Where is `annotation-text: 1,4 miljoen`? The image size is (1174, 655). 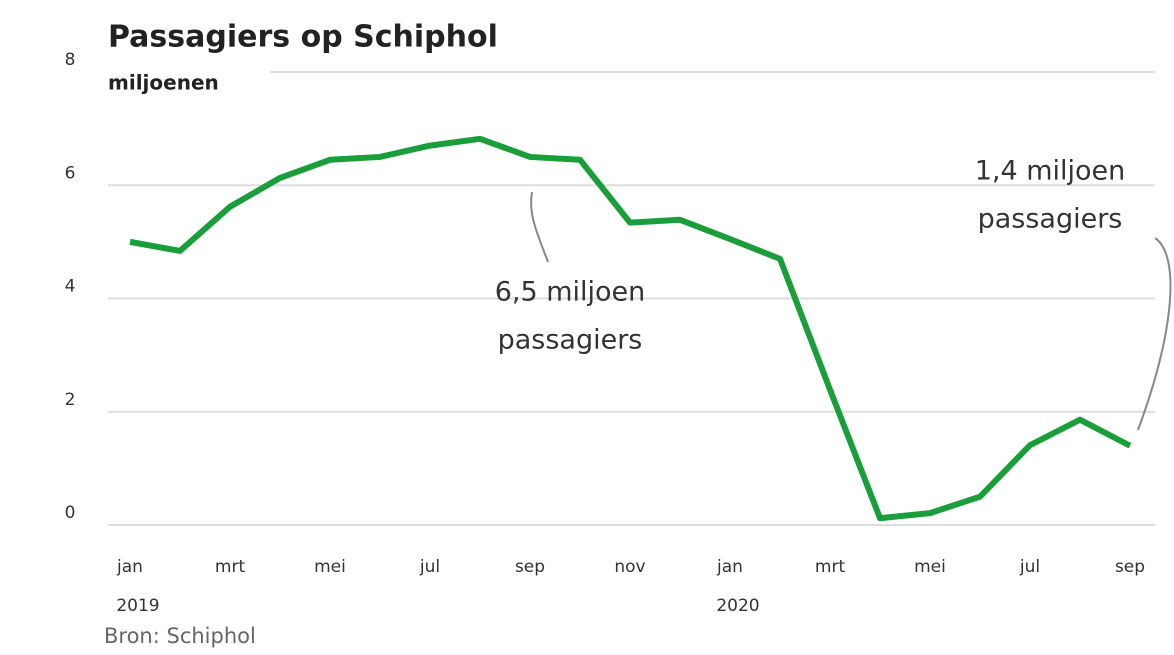
annotation-text: 1,4 miljoen is located at coordinates (1050, 171).